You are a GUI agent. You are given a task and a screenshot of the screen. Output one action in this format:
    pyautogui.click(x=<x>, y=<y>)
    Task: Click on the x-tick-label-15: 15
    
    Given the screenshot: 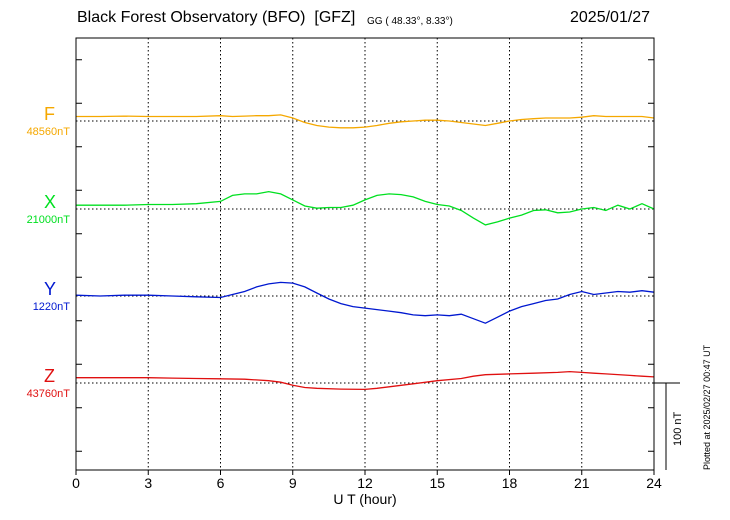 What is the action you would take?
    pyautogui.click(x=437, y=483)
    